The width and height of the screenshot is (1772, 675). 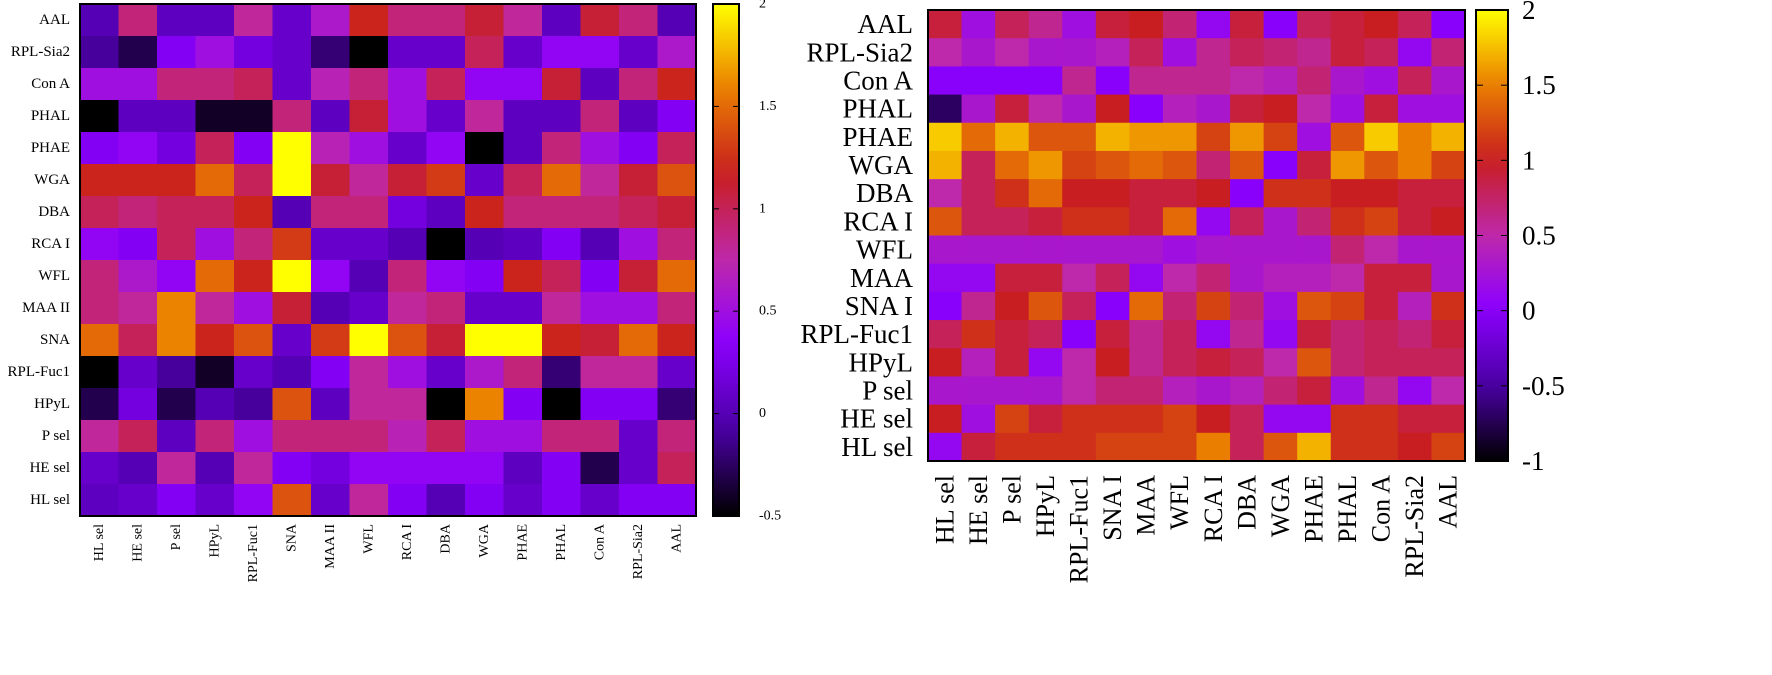 What do you see at coordinates (1079, 529) in the screenshot?
I see `column-label: RPL-Fuc1` at bounding box center [1079, 529].